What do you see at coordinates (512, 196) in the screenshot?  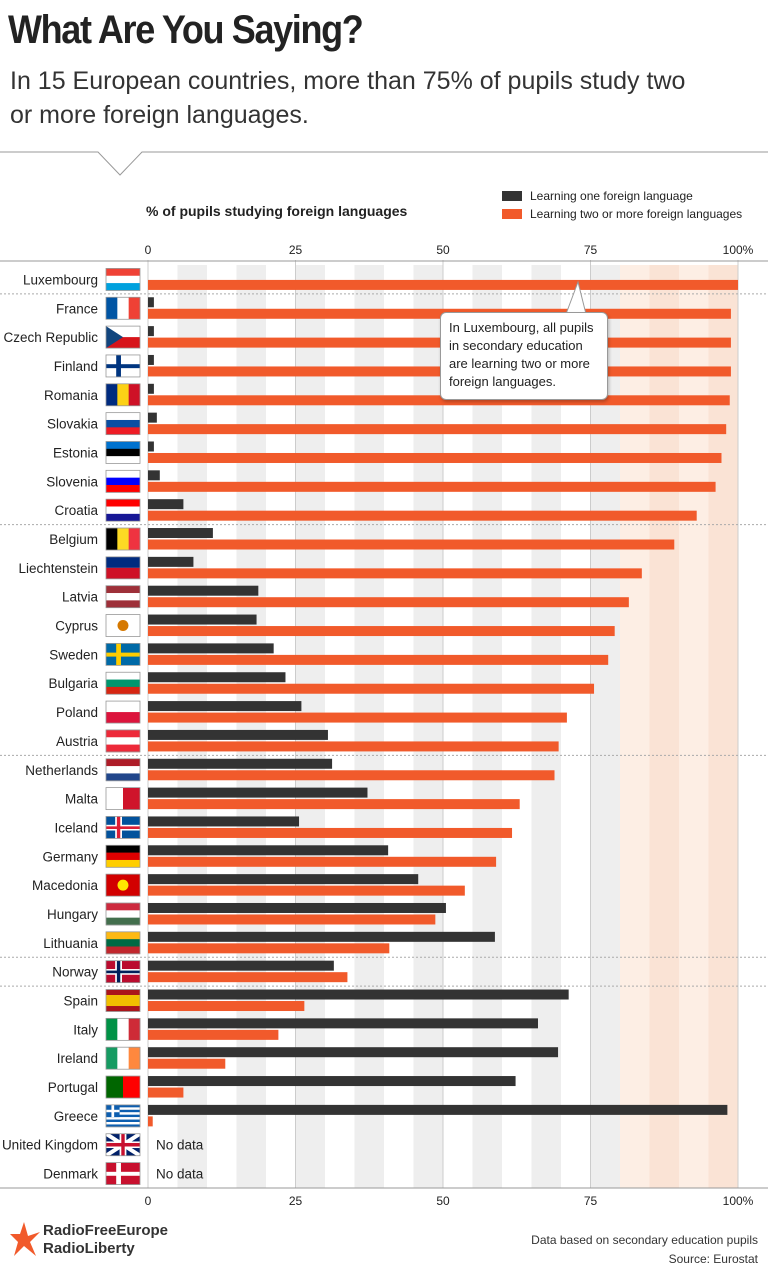 I see `legend-one-swatch` at bounding box center [512, 196].